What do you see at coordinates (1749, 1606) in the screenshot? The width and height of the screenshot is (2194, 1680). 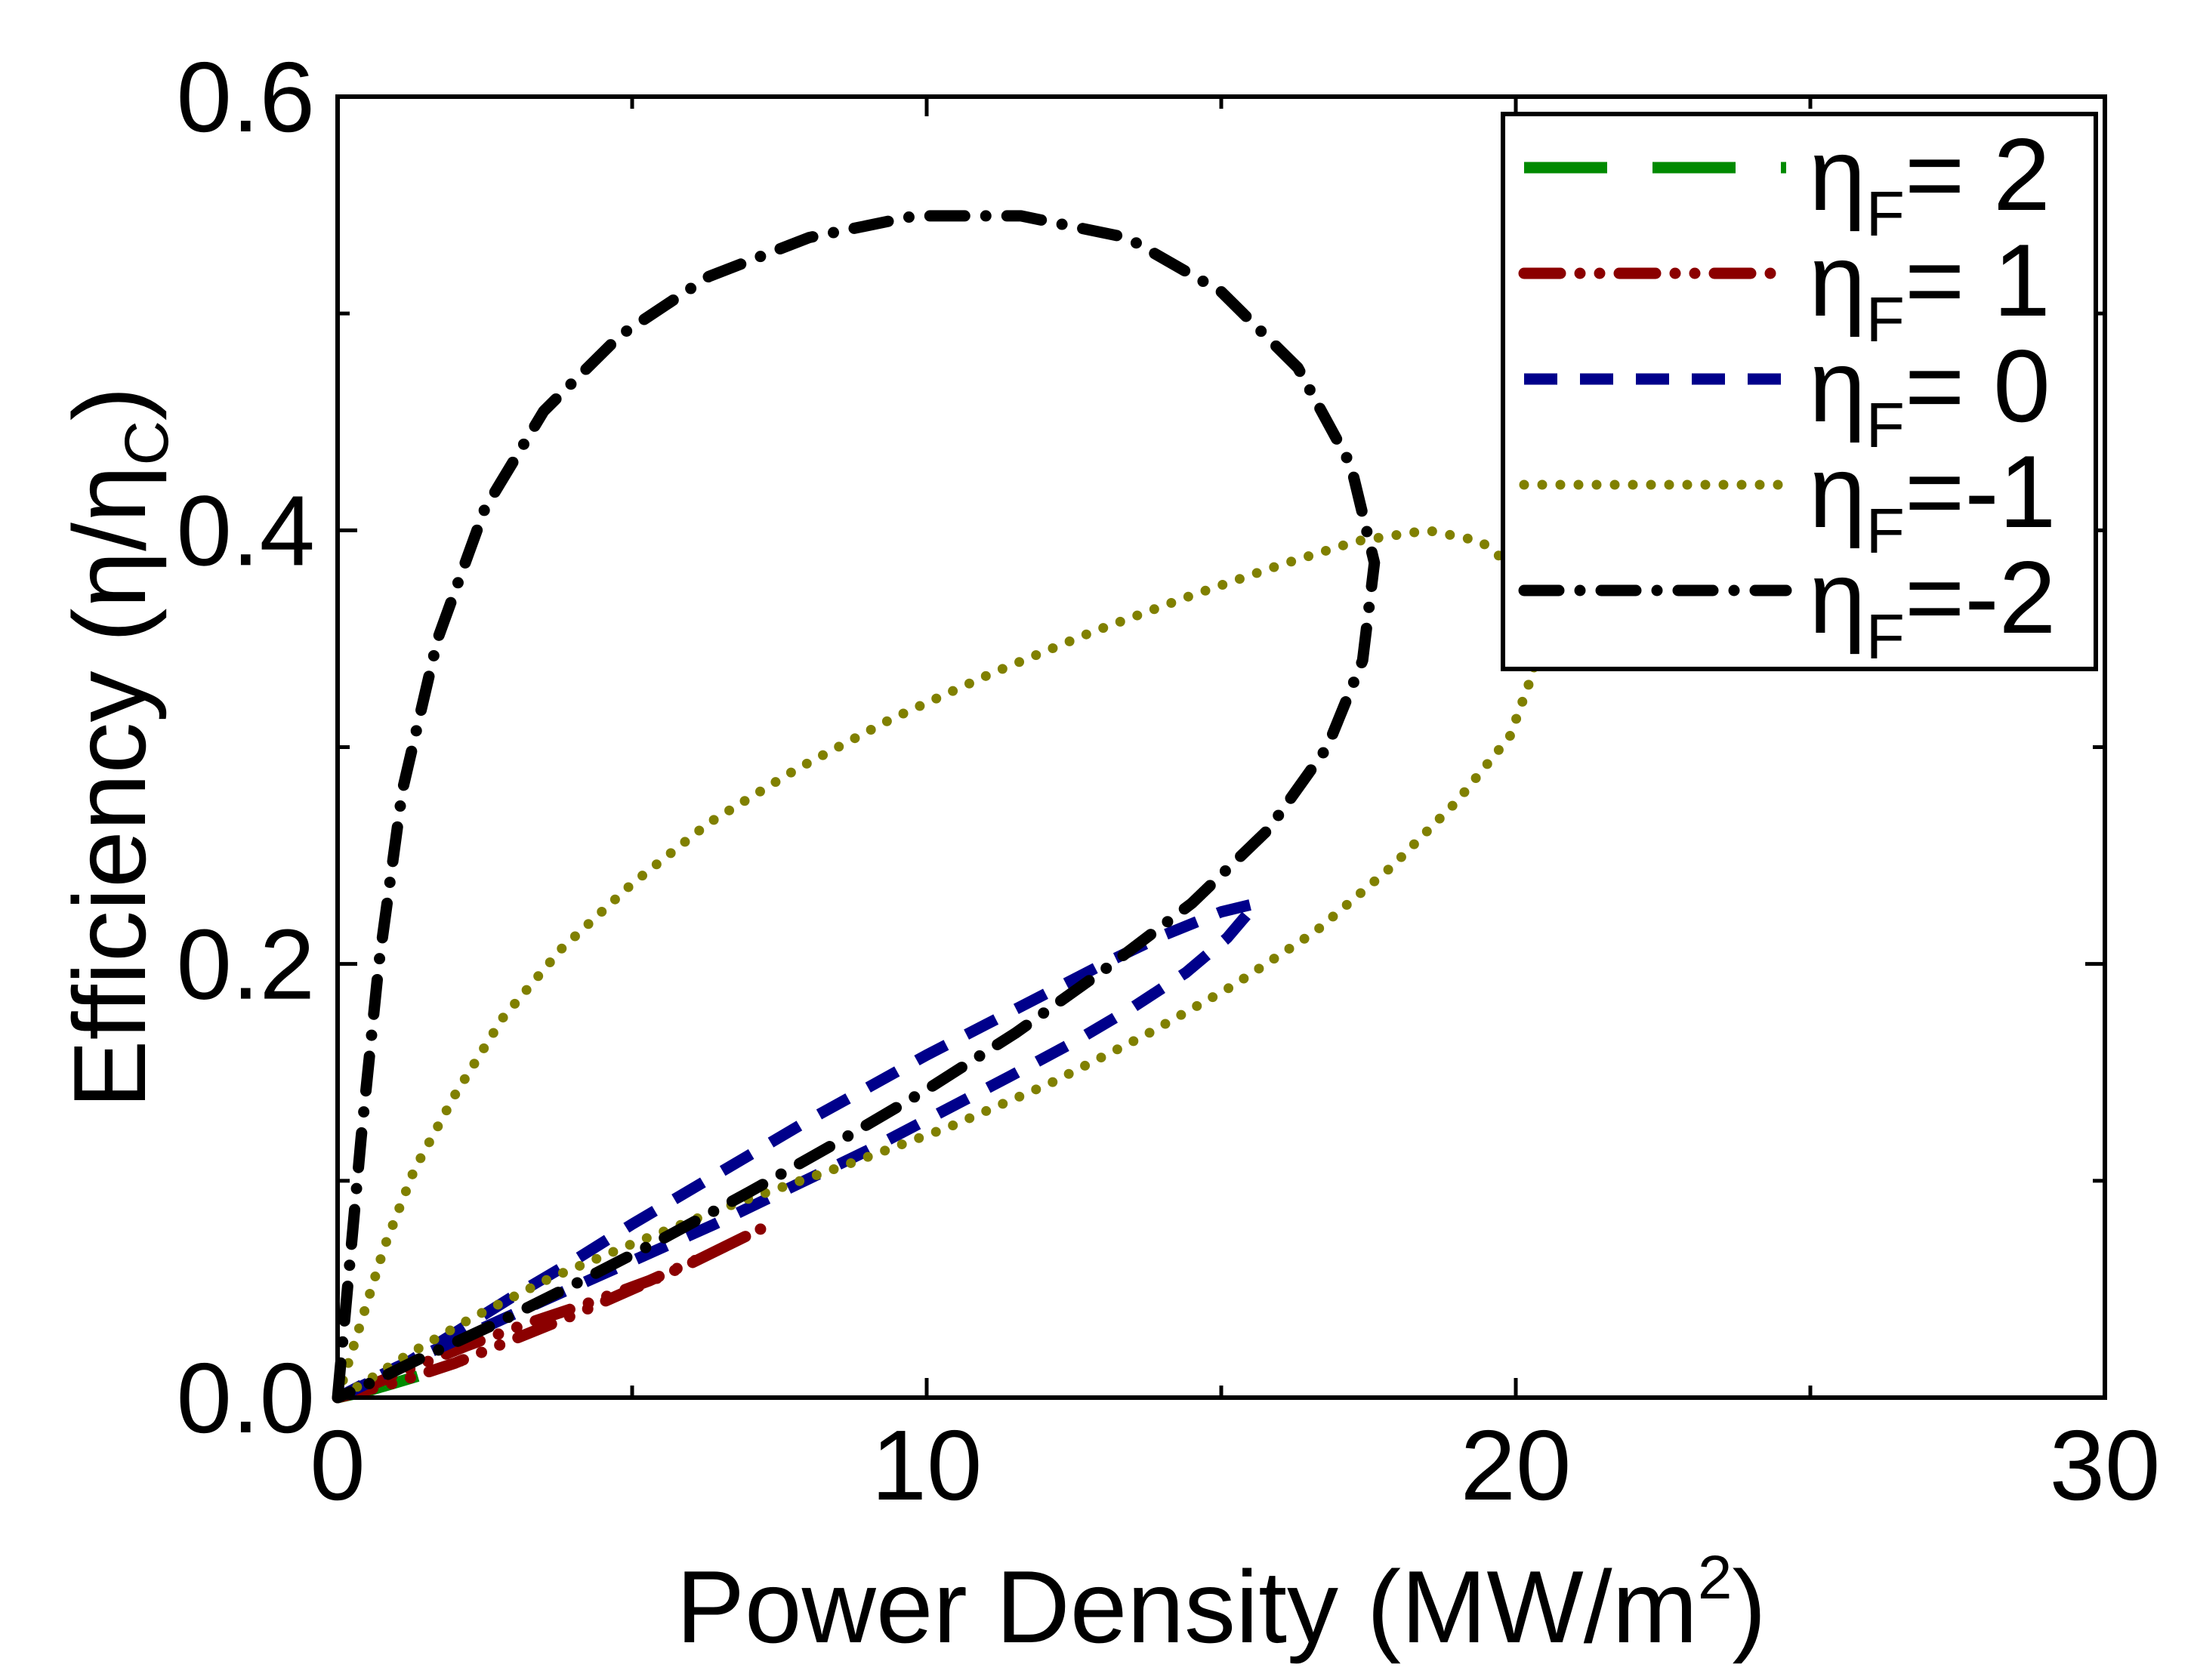 I see `x-axis-label-tail: )` at bounding box center [1749, 1606].